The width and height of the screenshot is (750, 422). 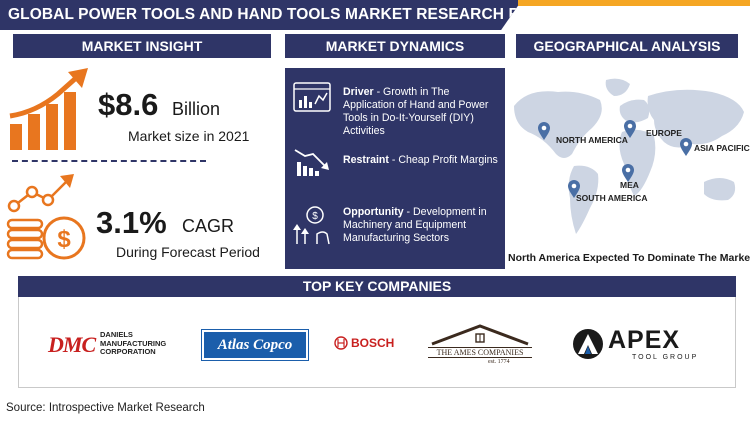 What do you see at coordinates (499, 362) in the screenshot?
I see `ames-established: est. 1774` at bounding box center [499, 362].